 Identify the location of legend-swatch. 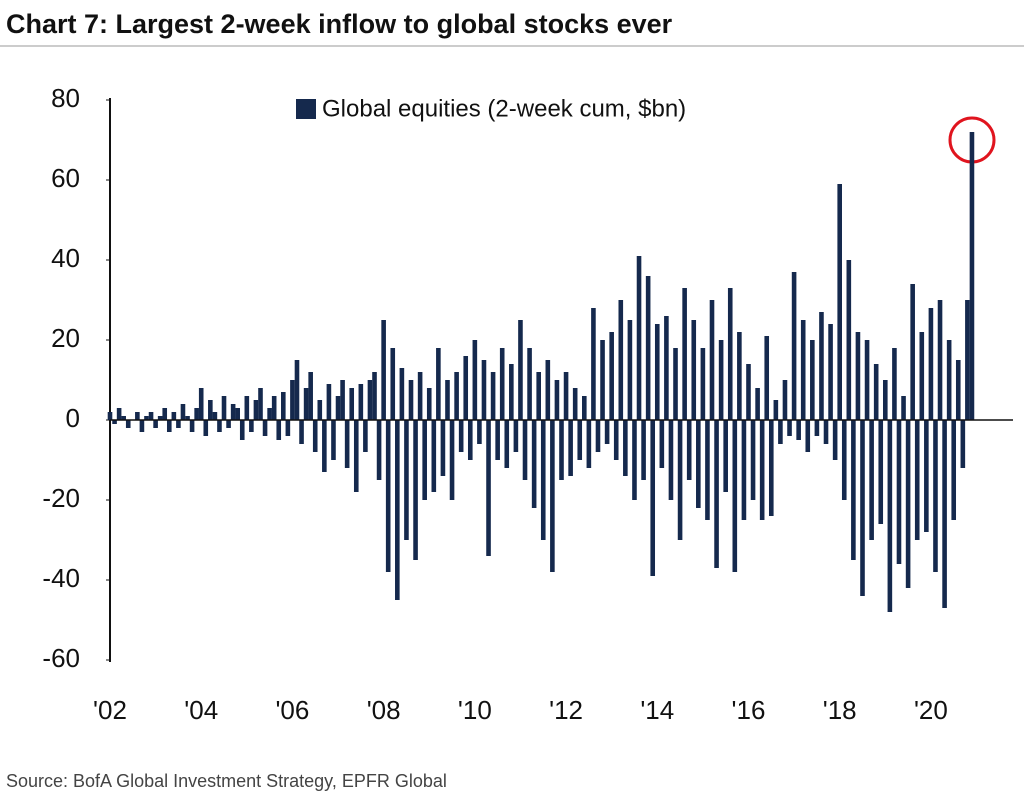
(306, 109).